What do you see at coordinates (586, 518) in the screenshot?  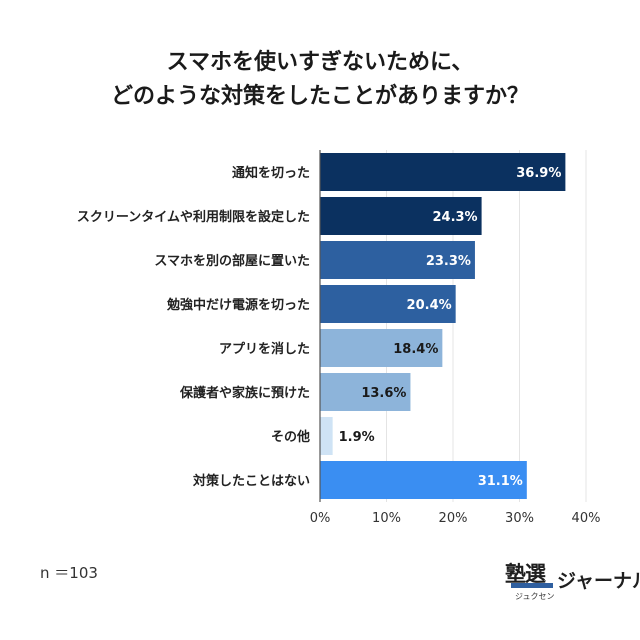 I see `x-tick-label: 40%` at bounding box center [586, 518].